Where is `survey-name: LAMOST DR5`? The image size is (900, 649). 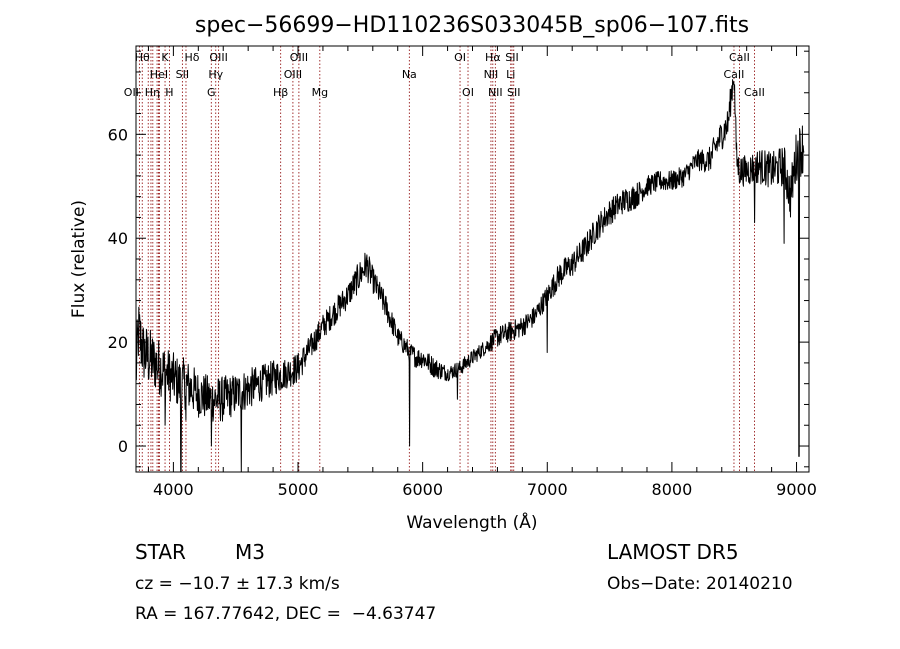 survey-name: LAMOST DR5 is located at coordinates (673, 552).